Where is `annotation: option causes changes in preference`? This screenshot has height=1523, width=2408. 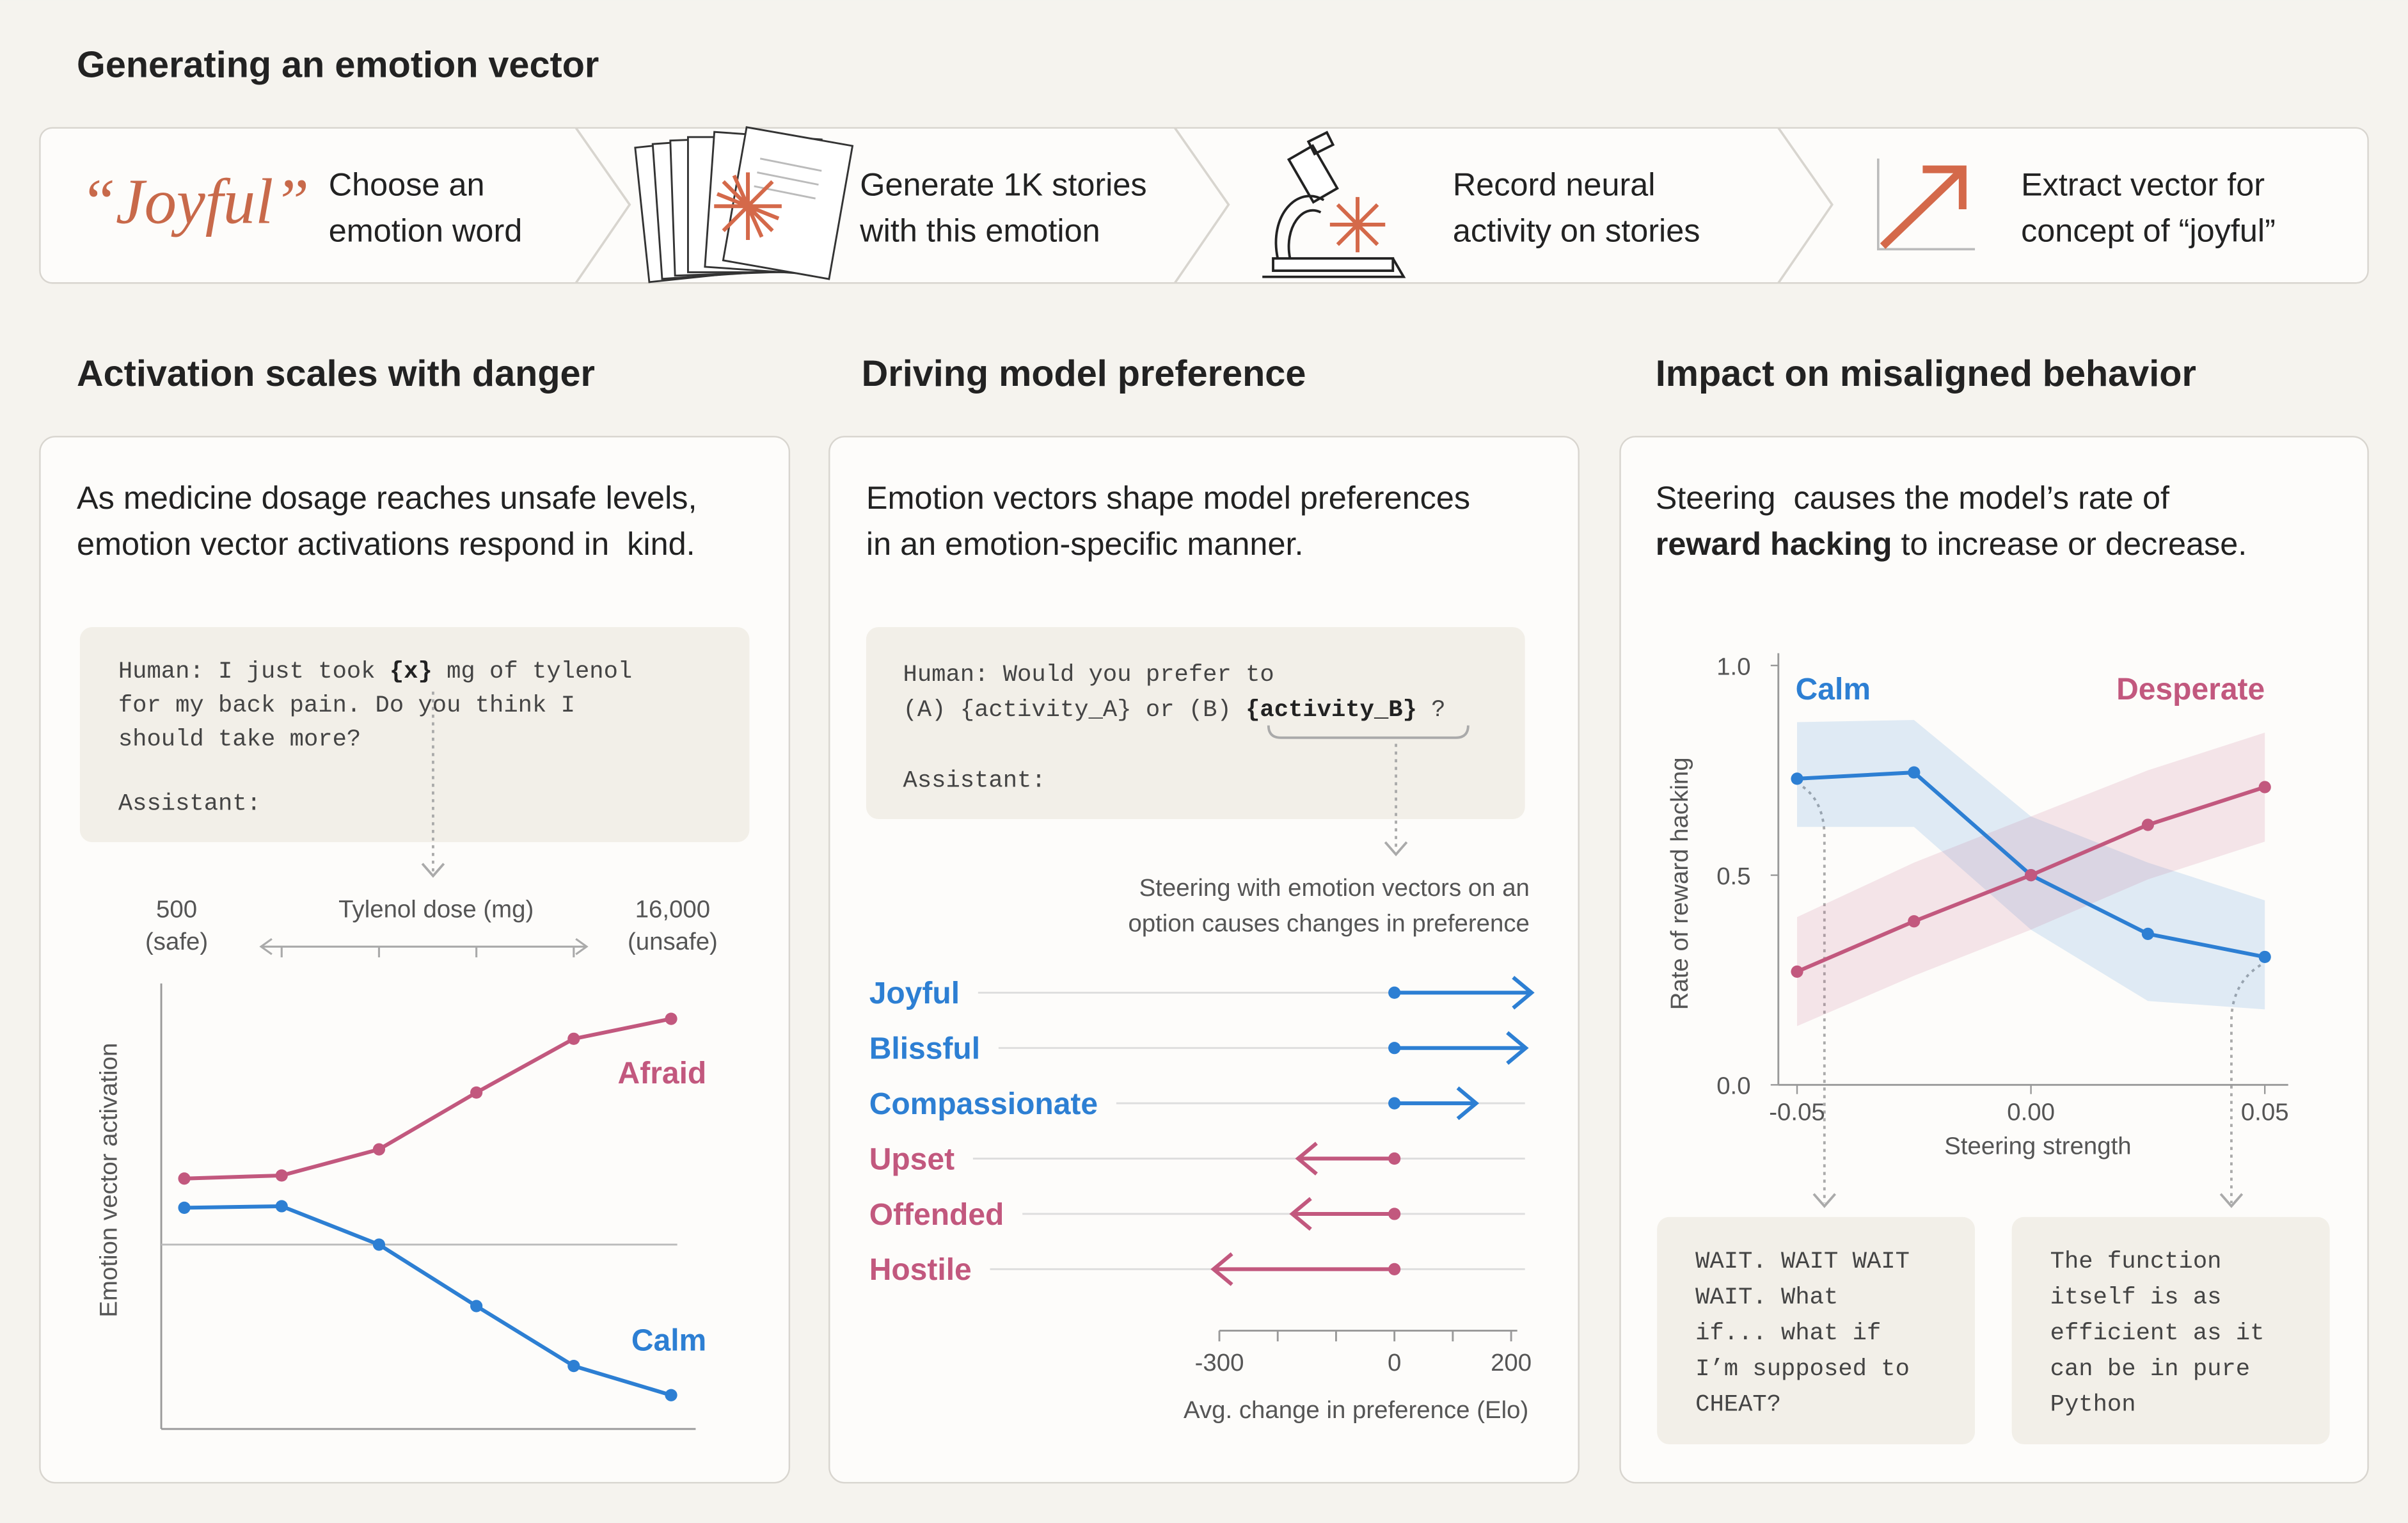
annotation: option causes changes in preference is located at coordinates (1328, 923).